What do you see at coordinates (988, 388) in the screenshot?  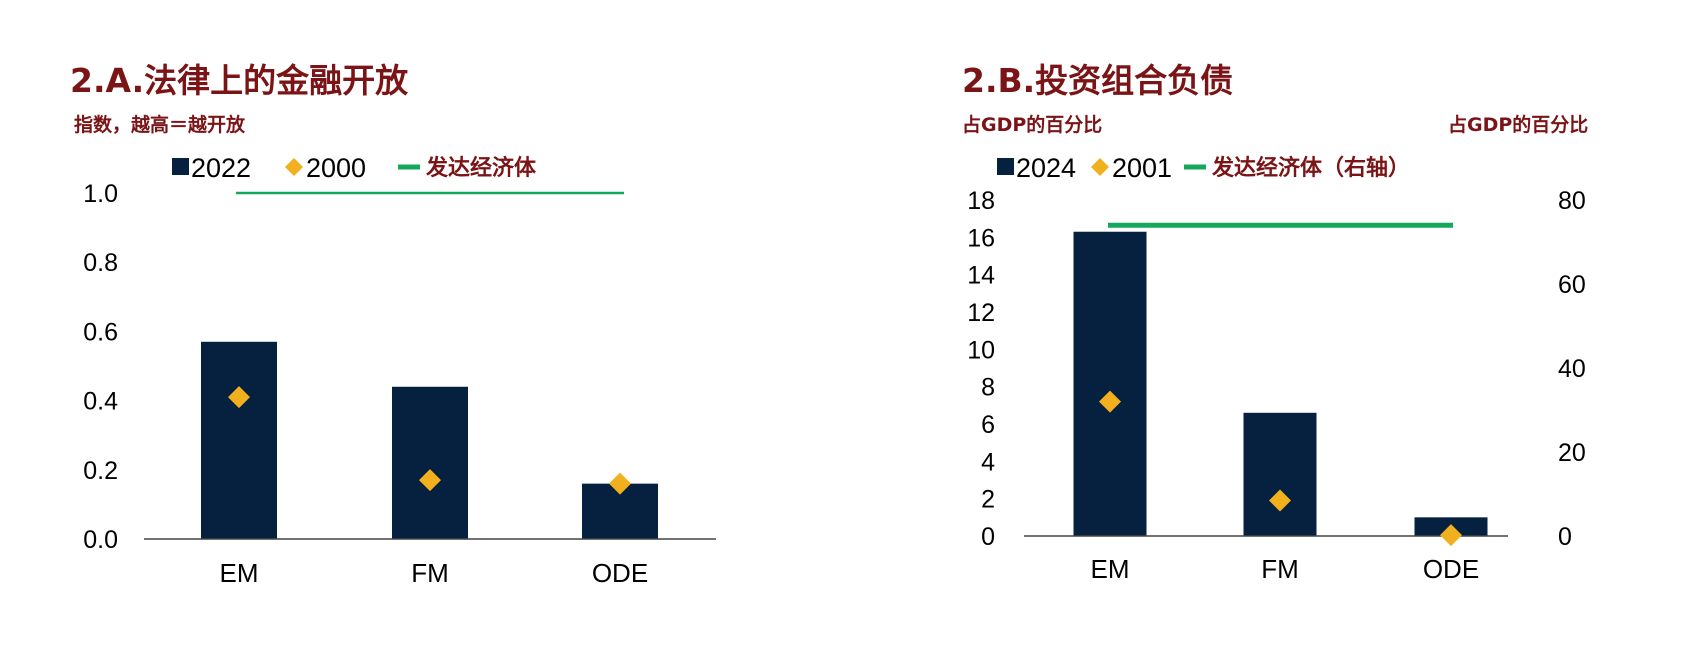 I see `panel-b-ytick-label: 8` at bounding box center [988, 388].